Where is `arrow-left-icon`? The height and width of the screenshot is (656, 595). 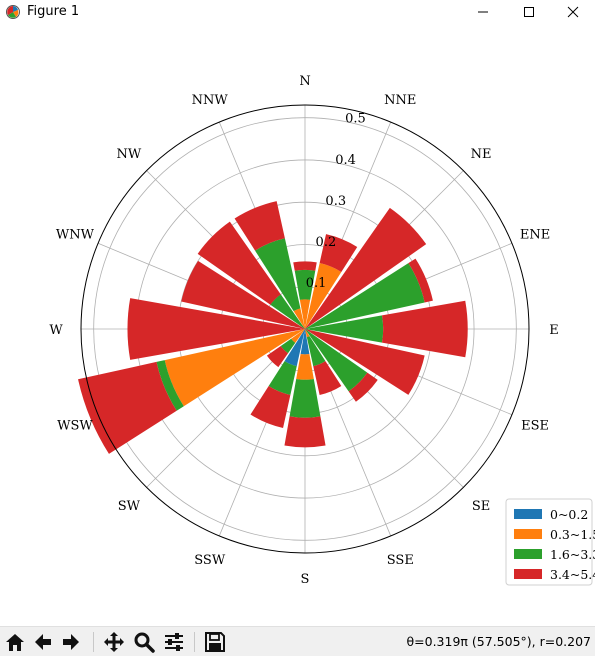 arrow-left-icon is located at coordinates (43, 642).